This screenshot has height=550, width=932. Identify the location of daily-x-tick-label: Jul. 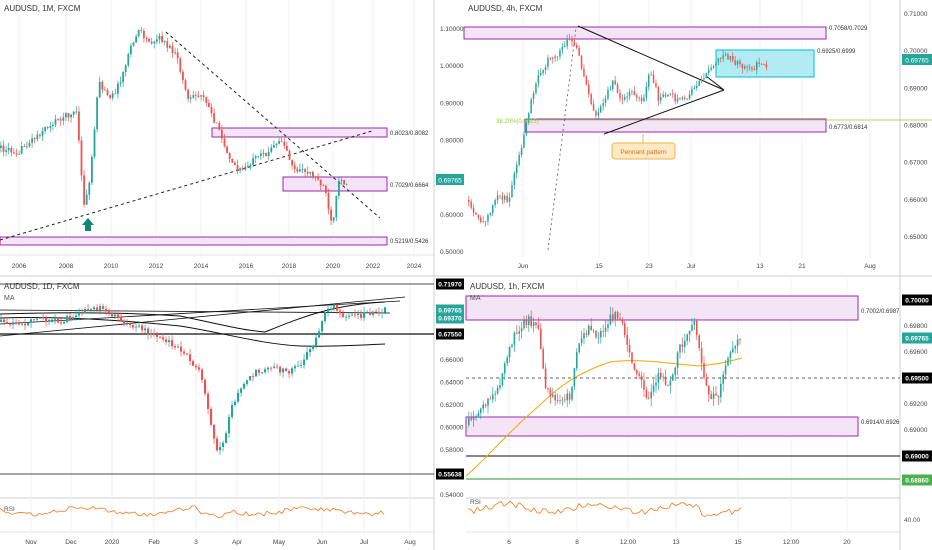
(364, 542).